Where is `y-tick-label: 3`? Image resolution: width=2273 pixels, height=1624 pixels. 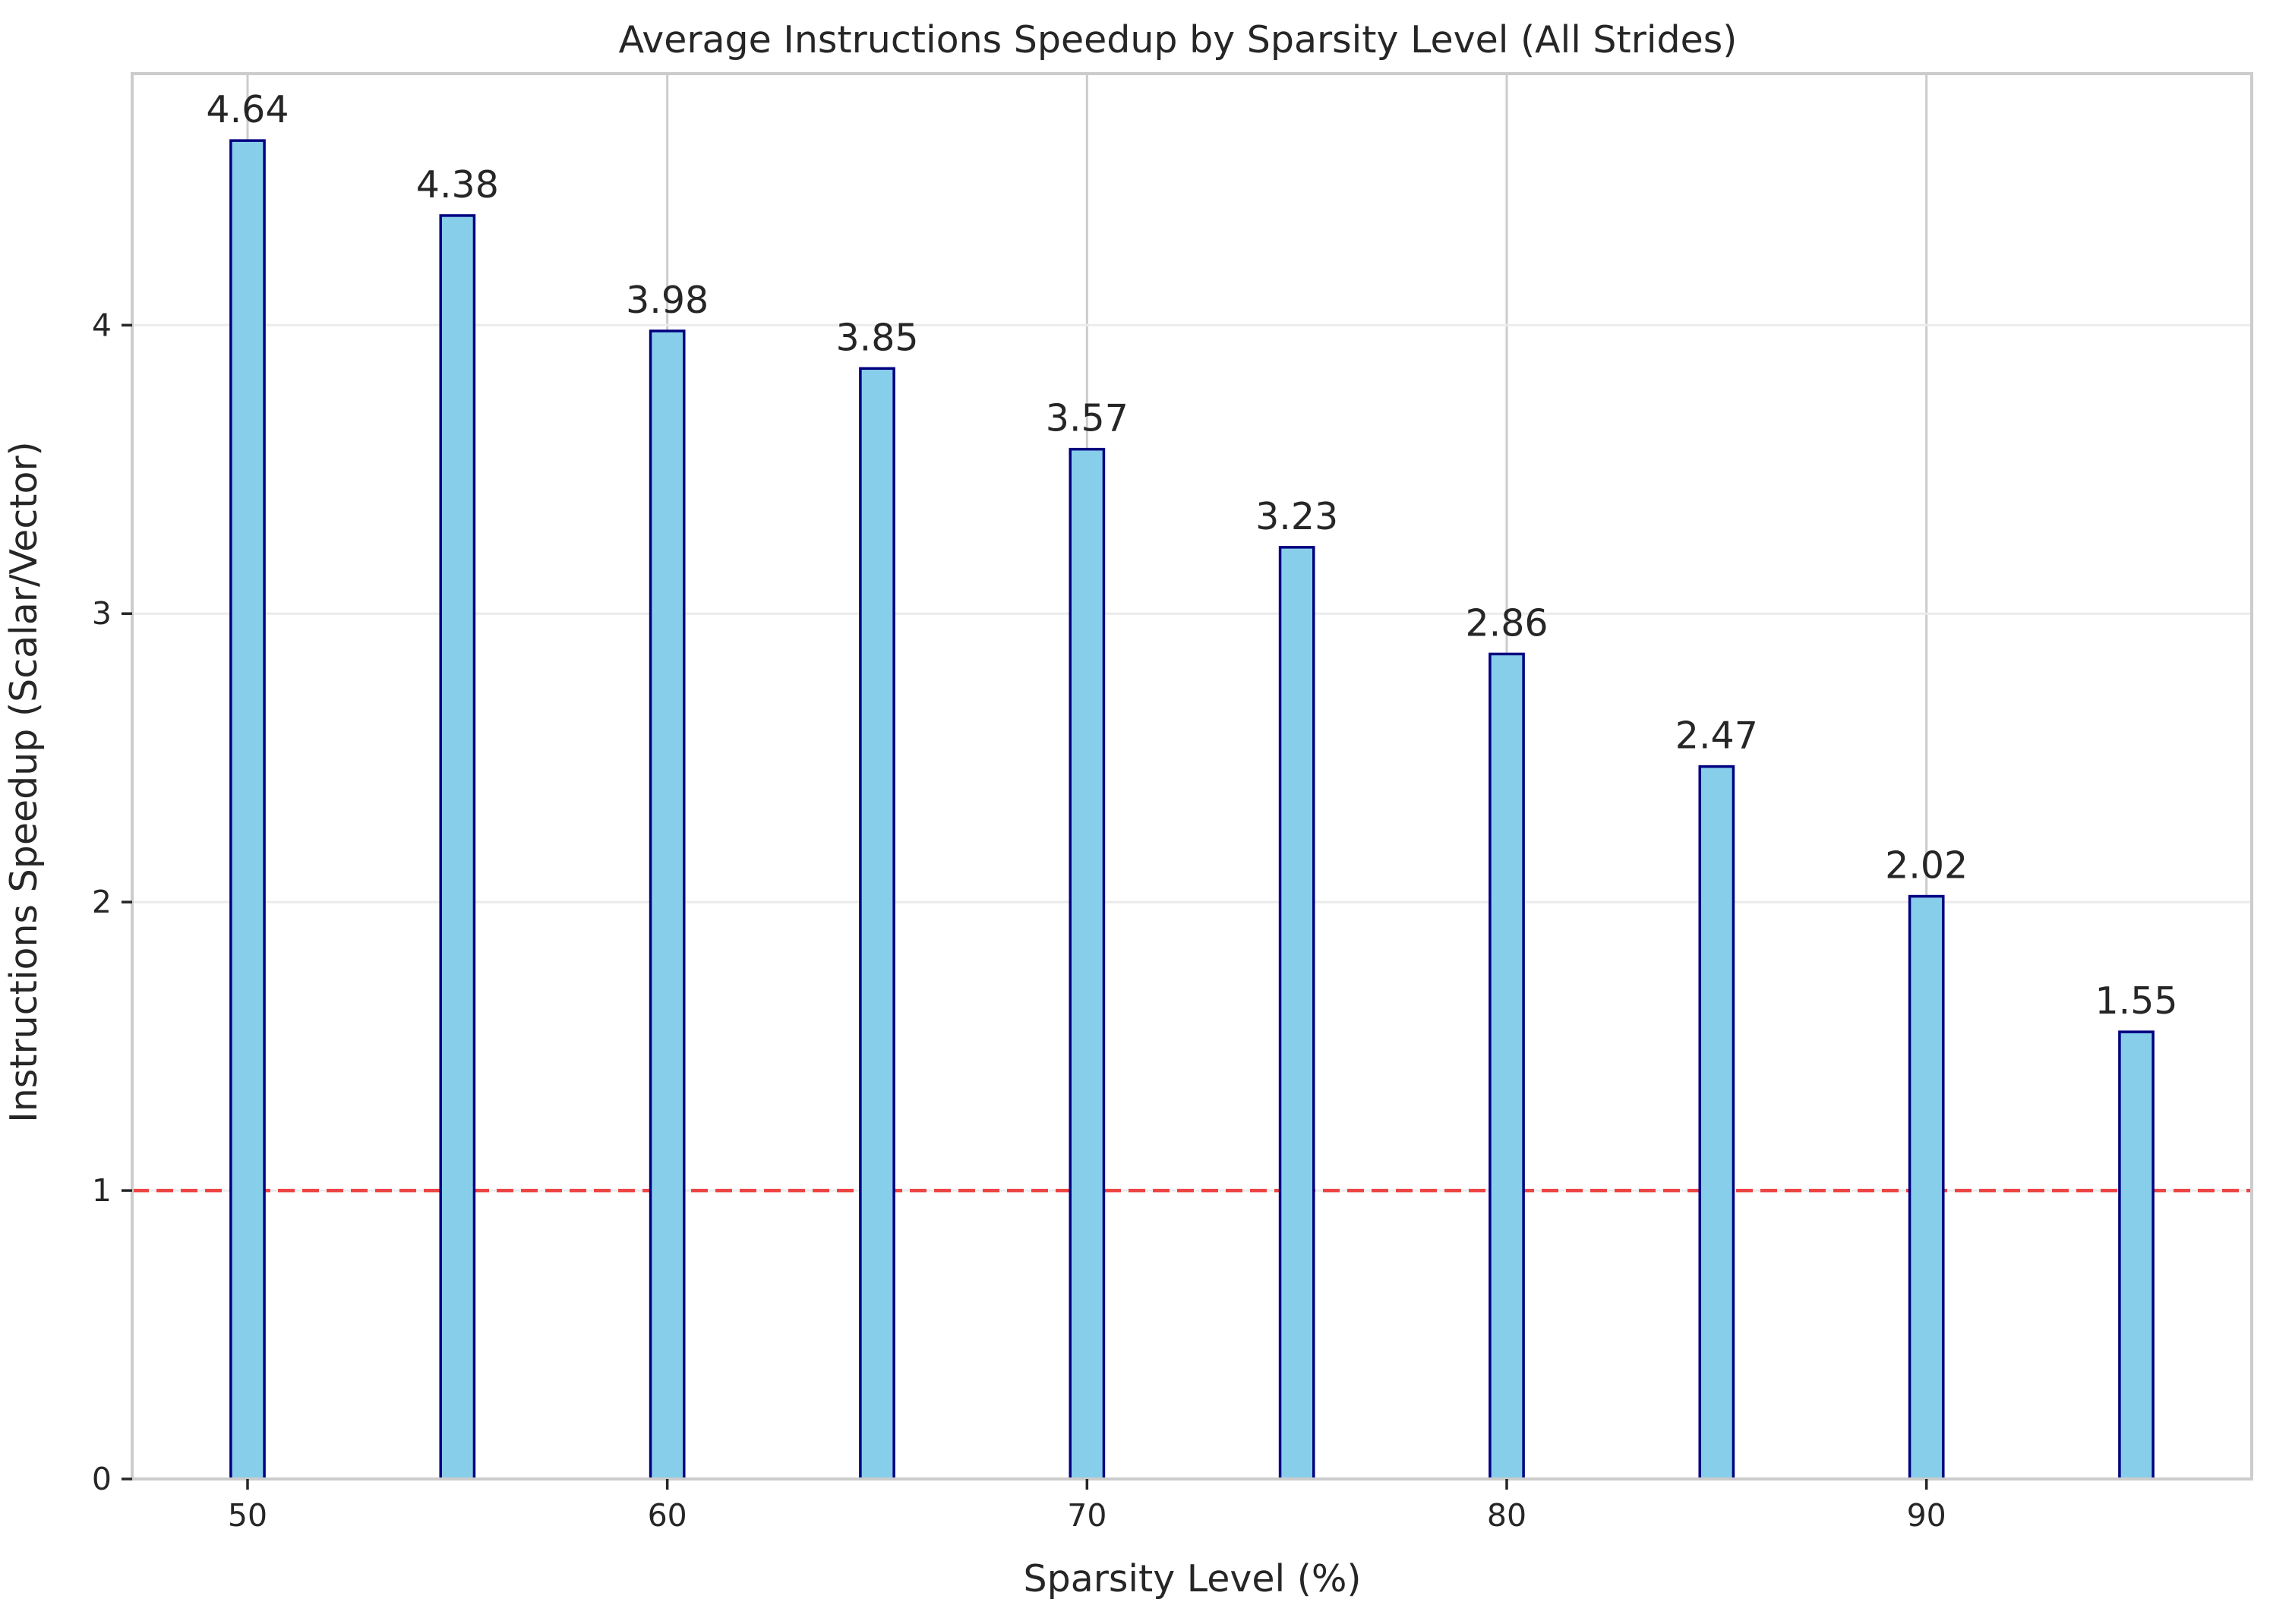 y-tick-label: 3 is located at coordinates (102, 613).